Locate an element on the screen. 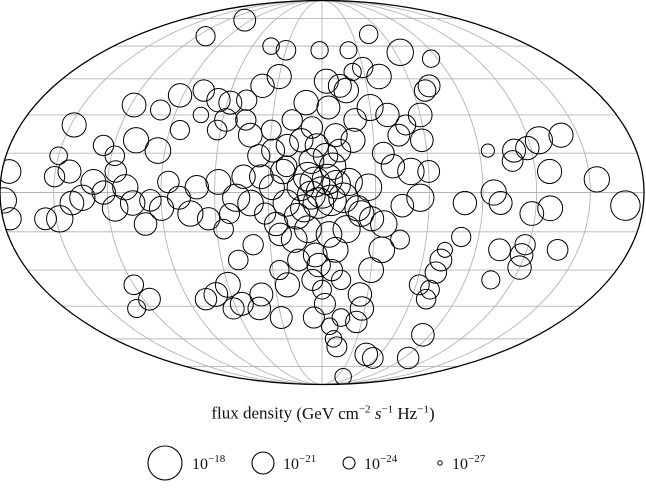  svg-text: 10−18 is located at coordinates (209, 463).